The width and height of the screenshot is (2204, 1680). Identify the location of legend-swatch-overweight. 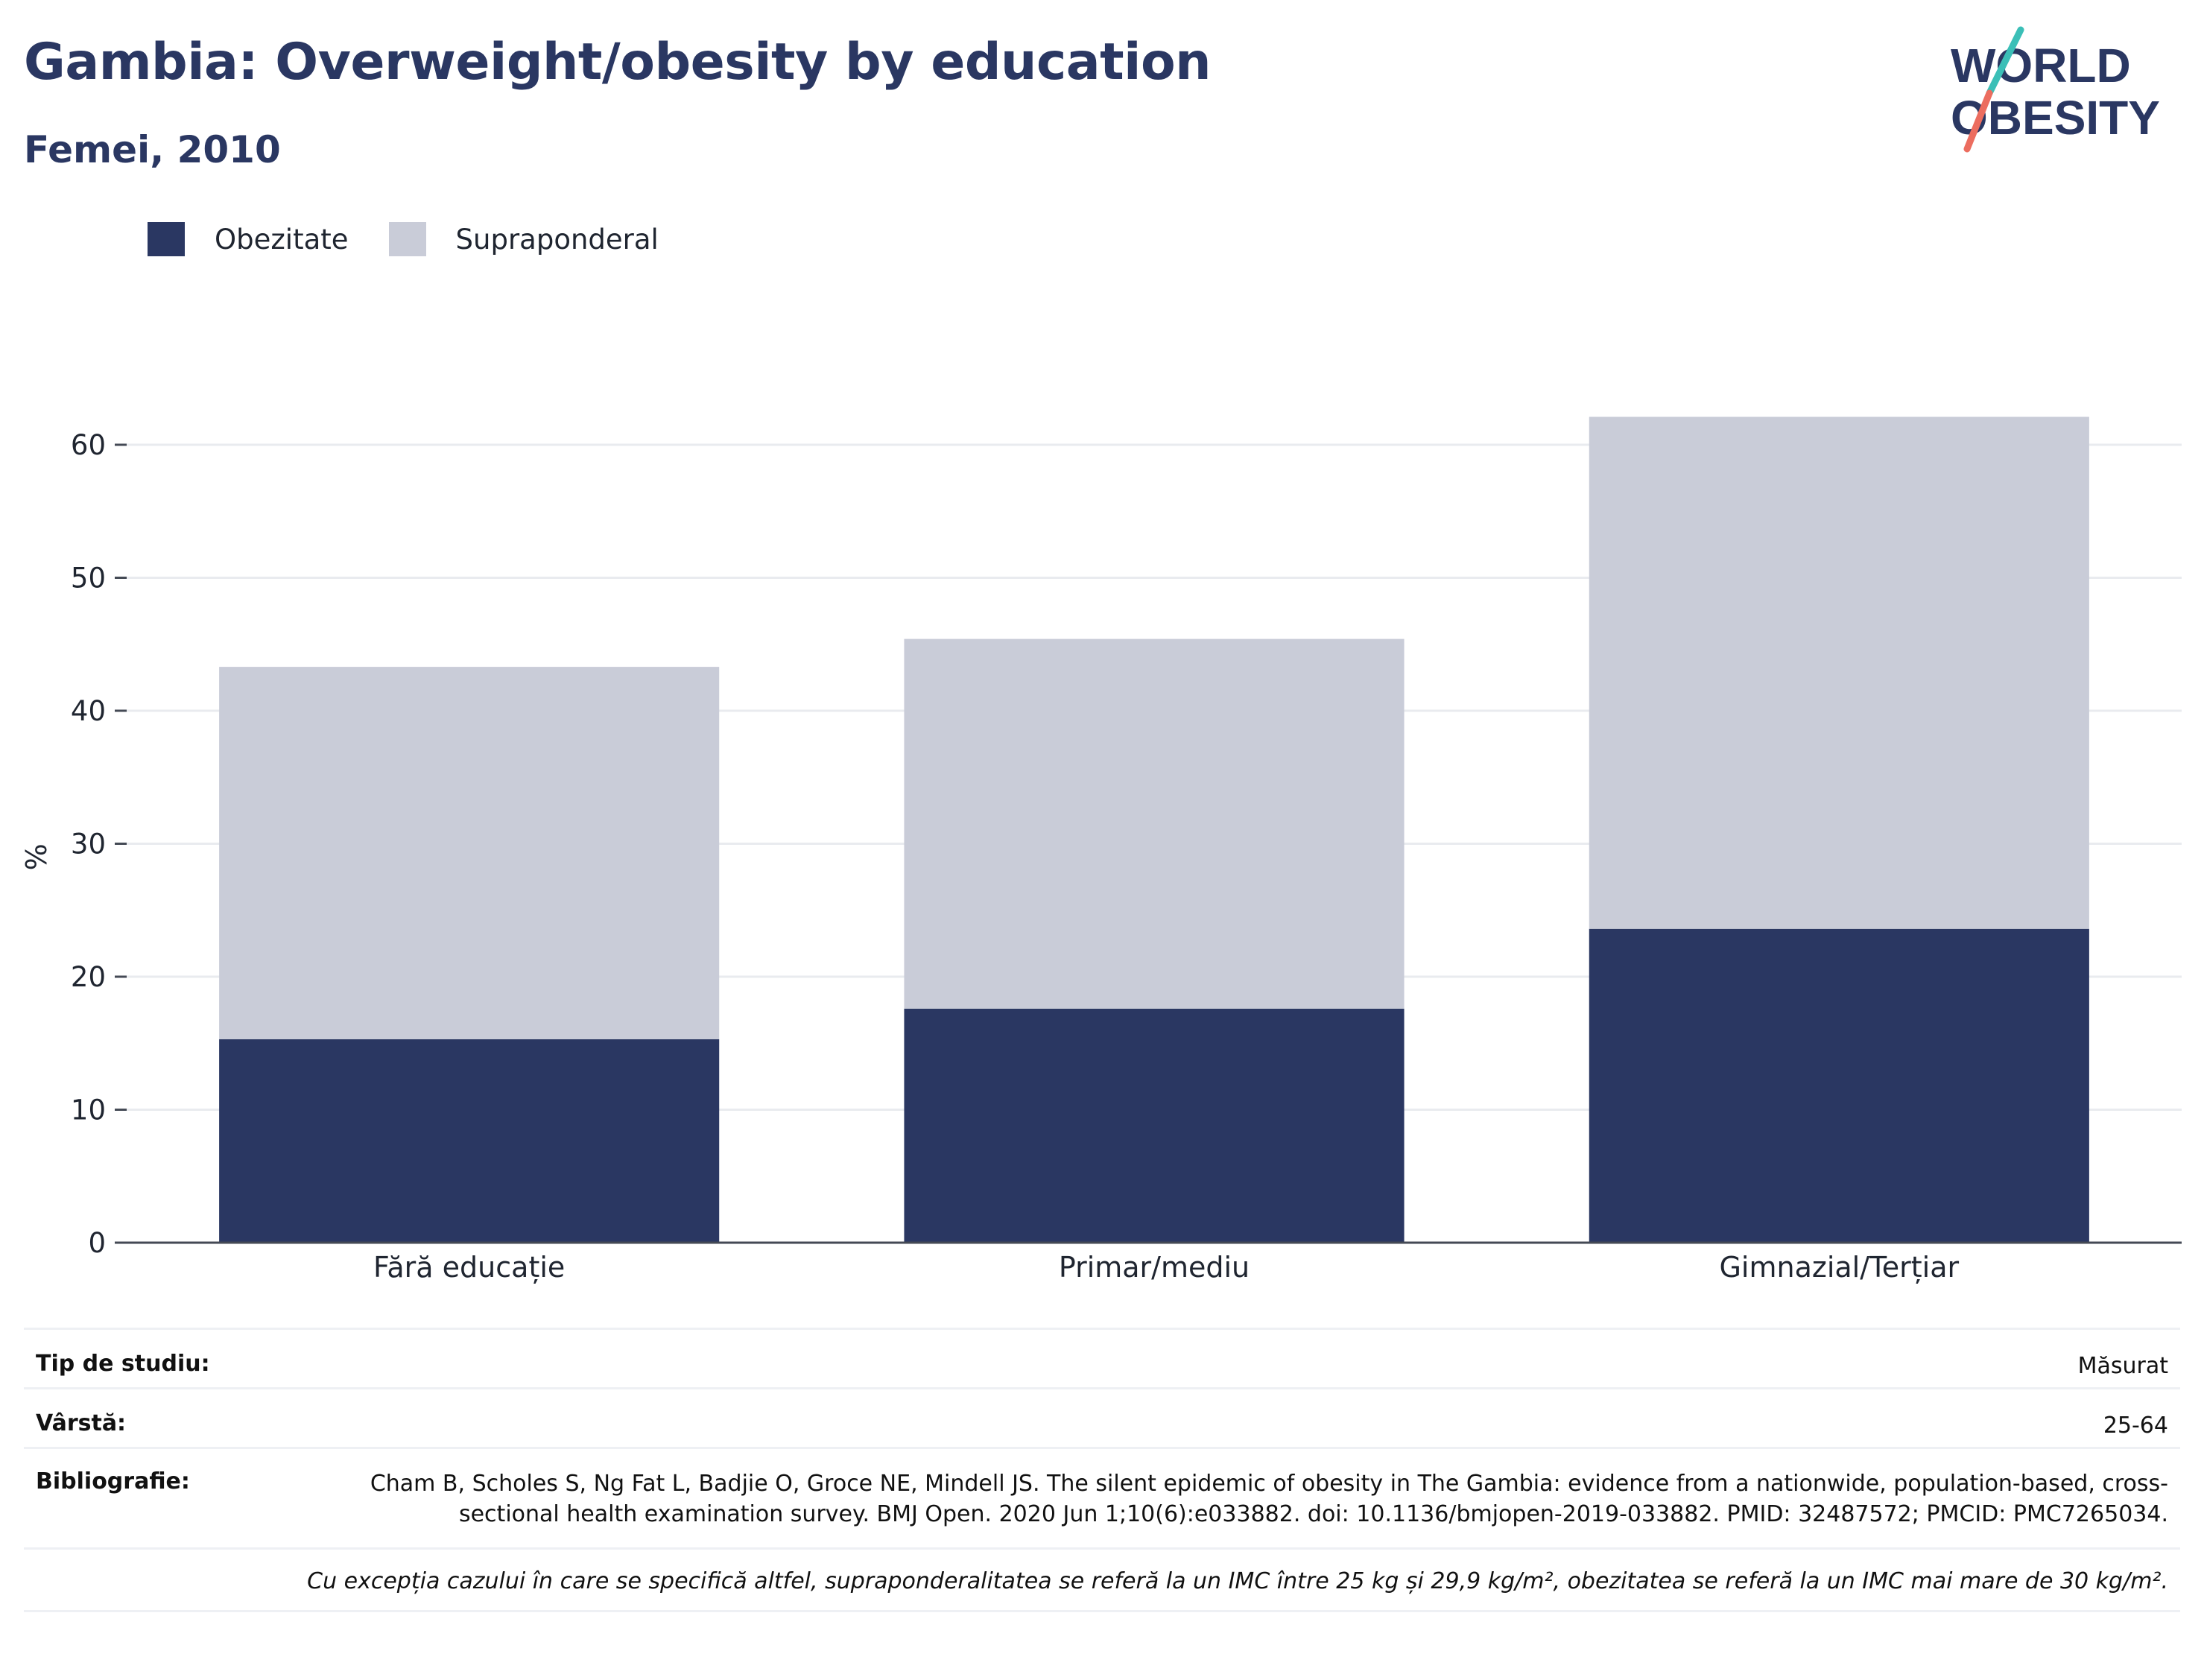
(407, 239).